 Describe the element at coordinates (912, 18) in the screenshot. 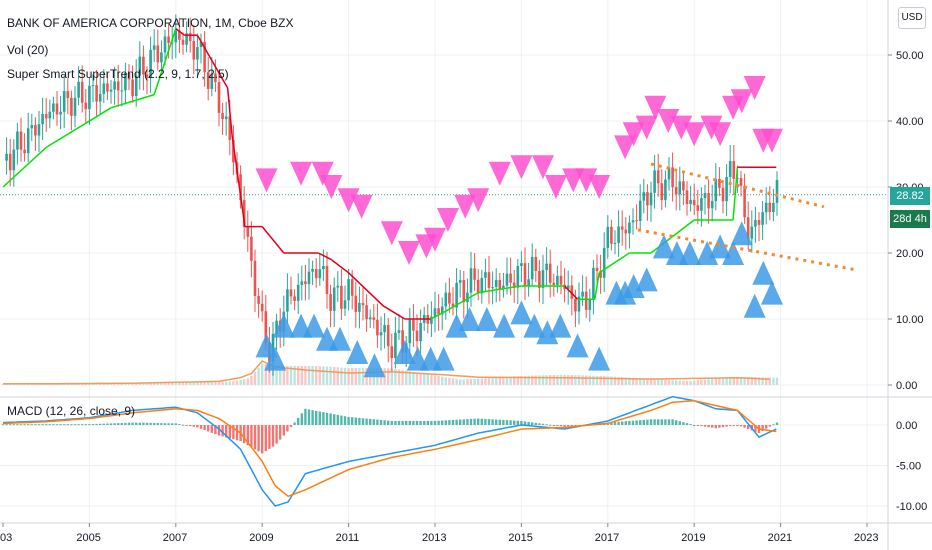

I see `currency-button: USD` at that location.